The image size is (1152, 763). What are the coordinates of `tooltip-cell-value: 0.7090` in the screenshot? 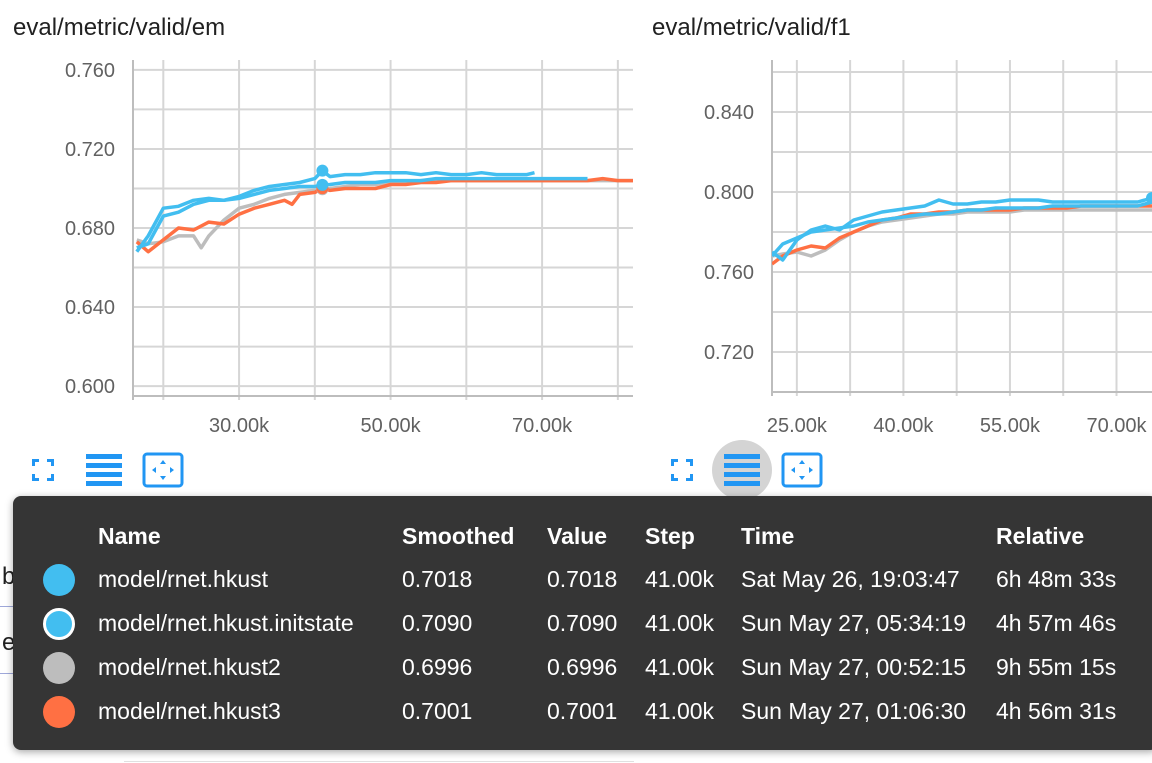 It's located at (582, 623).